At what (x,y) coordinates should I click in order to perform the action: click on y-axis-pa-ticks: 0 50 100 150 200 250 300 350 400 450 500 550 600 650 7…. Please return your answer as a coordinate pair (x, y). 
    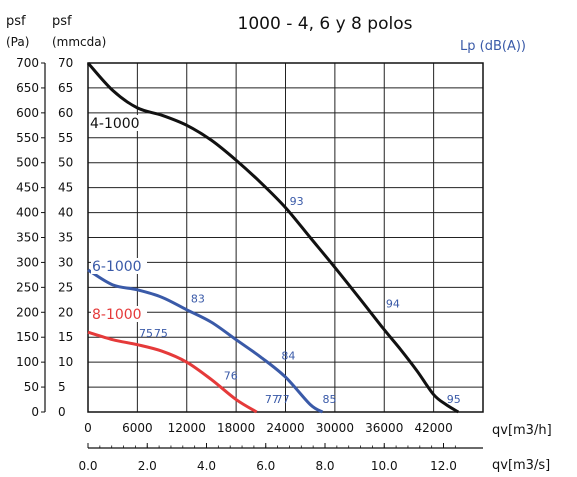
    Looking at the image, I should click on (30, 237).